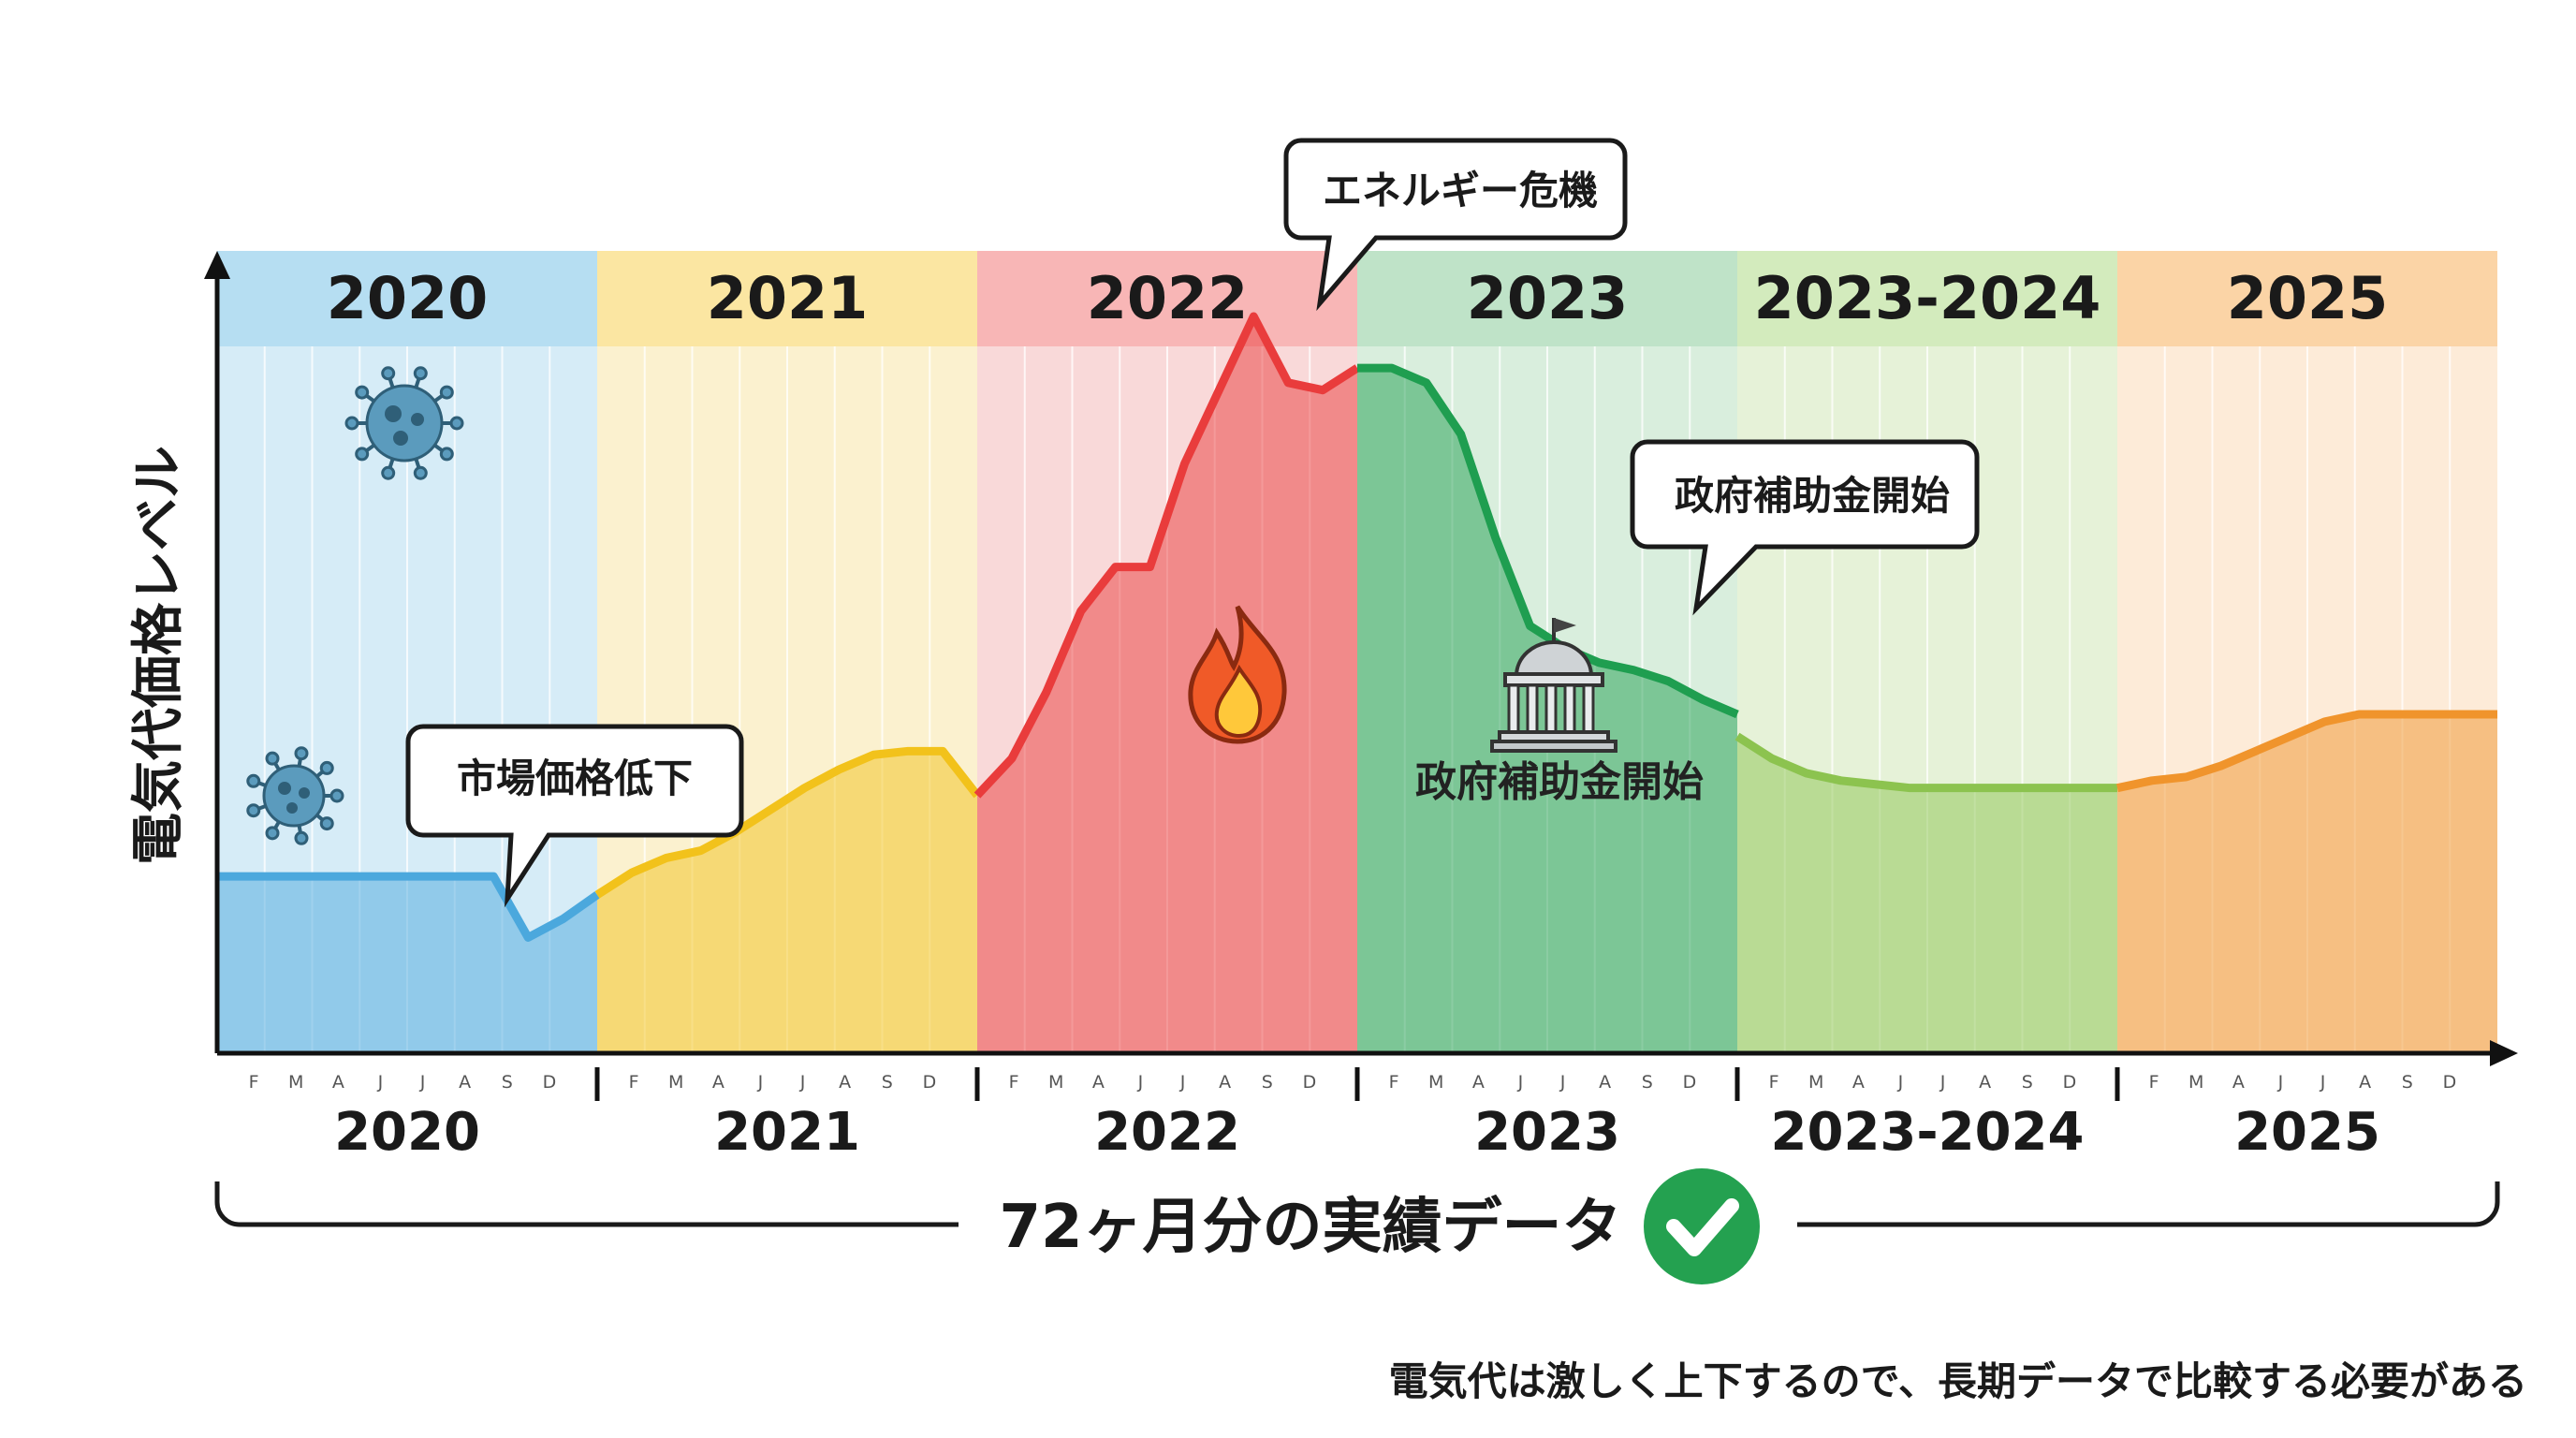  What do you see at coordinates (1455, 225) in the screenshot?
I see `callout-energy-crisis: エネルギー危機` at bounding box center [1455, 225].